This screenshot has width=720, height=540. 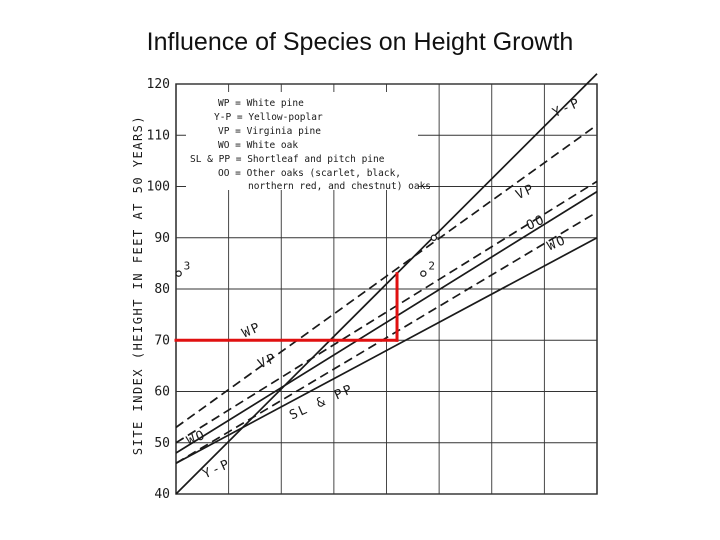 What do you see at coordinates (158, 84) in the screenshot?
I see `y-tick-label: 120` at bounding box center [158, 84].